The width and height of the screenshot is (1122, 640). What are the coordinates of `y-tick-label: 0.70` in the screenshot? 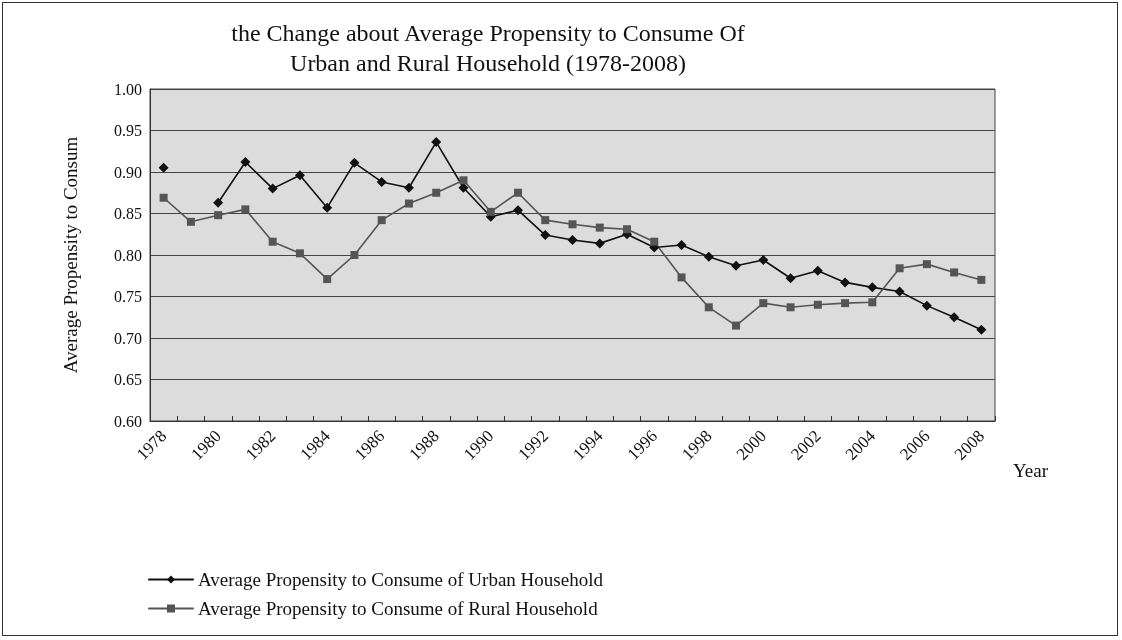 It's located at (128, 338).